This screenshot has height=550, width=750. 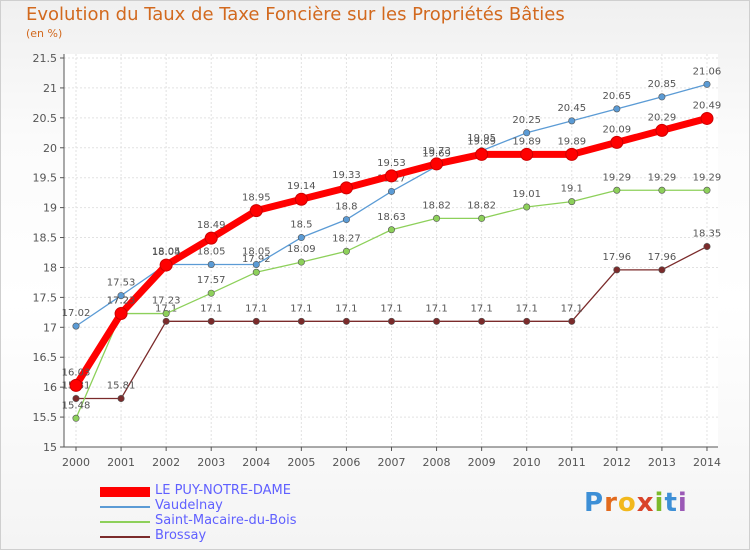 What do you see at coordinates (346, 462) in the screenshot?
I see `x-tick-label: 2006` at bounding box center [346, 462].